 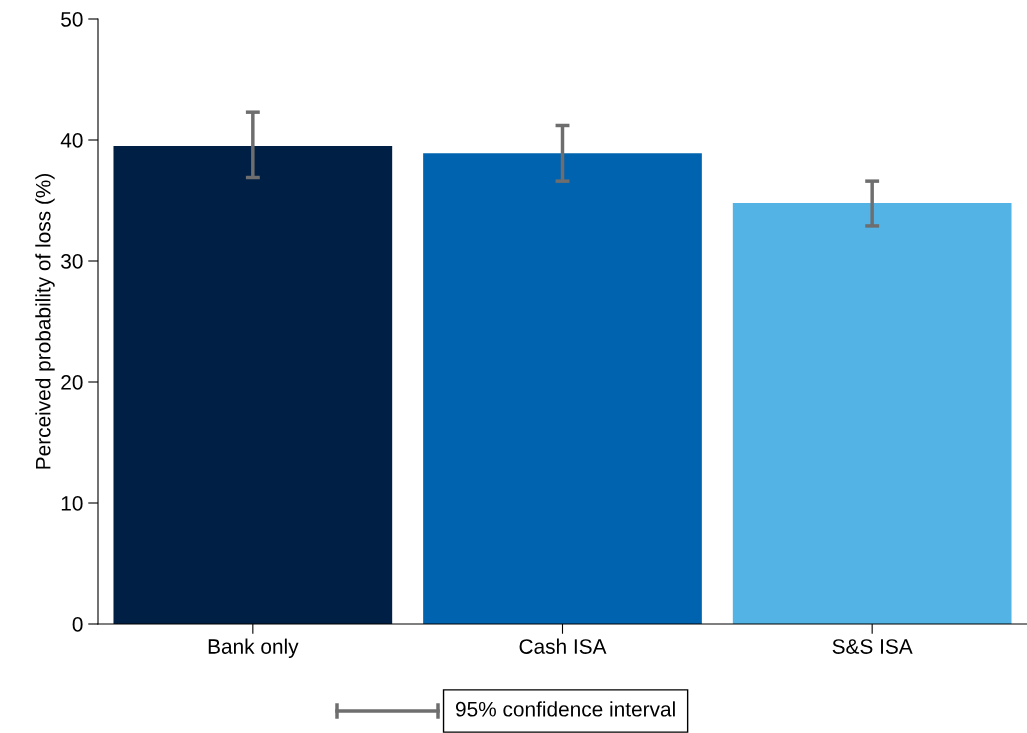 What do you see at coordinates (71, 140) in the screenshot?
I see `y-tick-label: 40` at bounding box center [71, 140].